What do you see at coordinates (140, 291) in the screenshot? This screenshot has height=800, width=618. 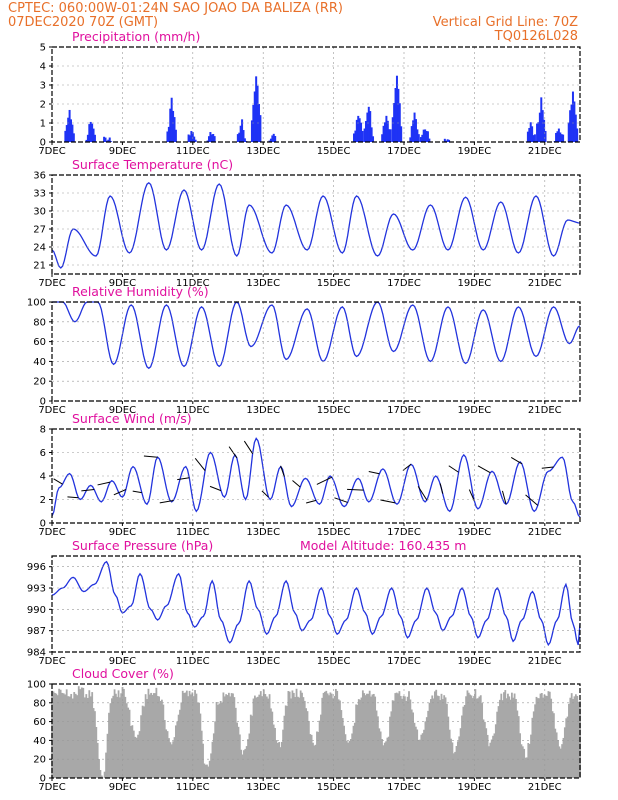 I see `panel-title: Relative Humidity (%)` at bounding box center [140, 291].